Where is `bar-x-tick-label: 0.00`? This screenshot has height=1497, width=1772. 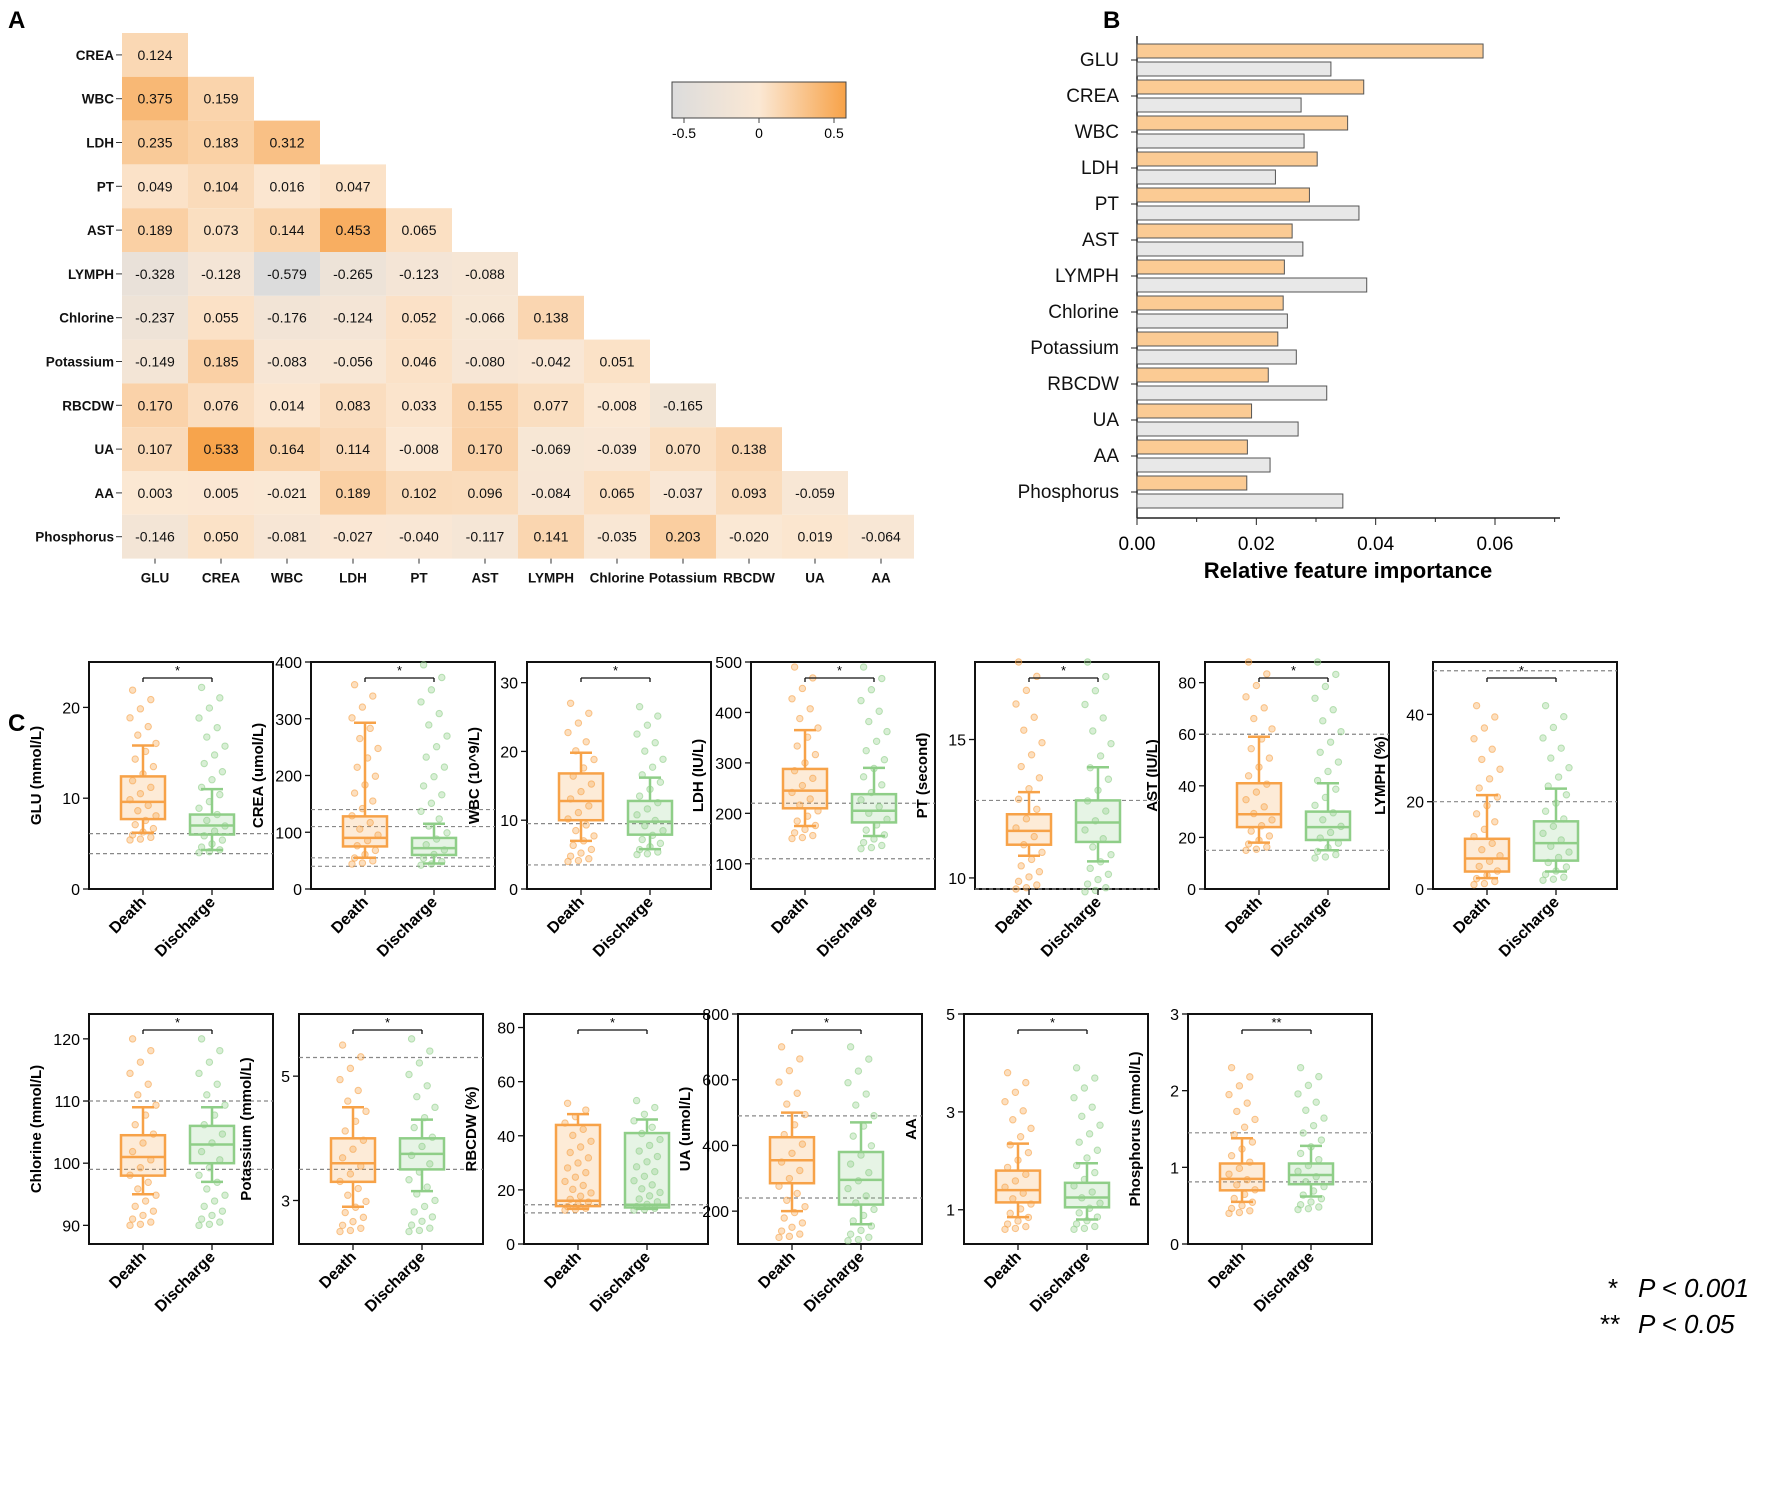 bar-x-tick-label: 0.00 is located at coordinates (1137, 544).